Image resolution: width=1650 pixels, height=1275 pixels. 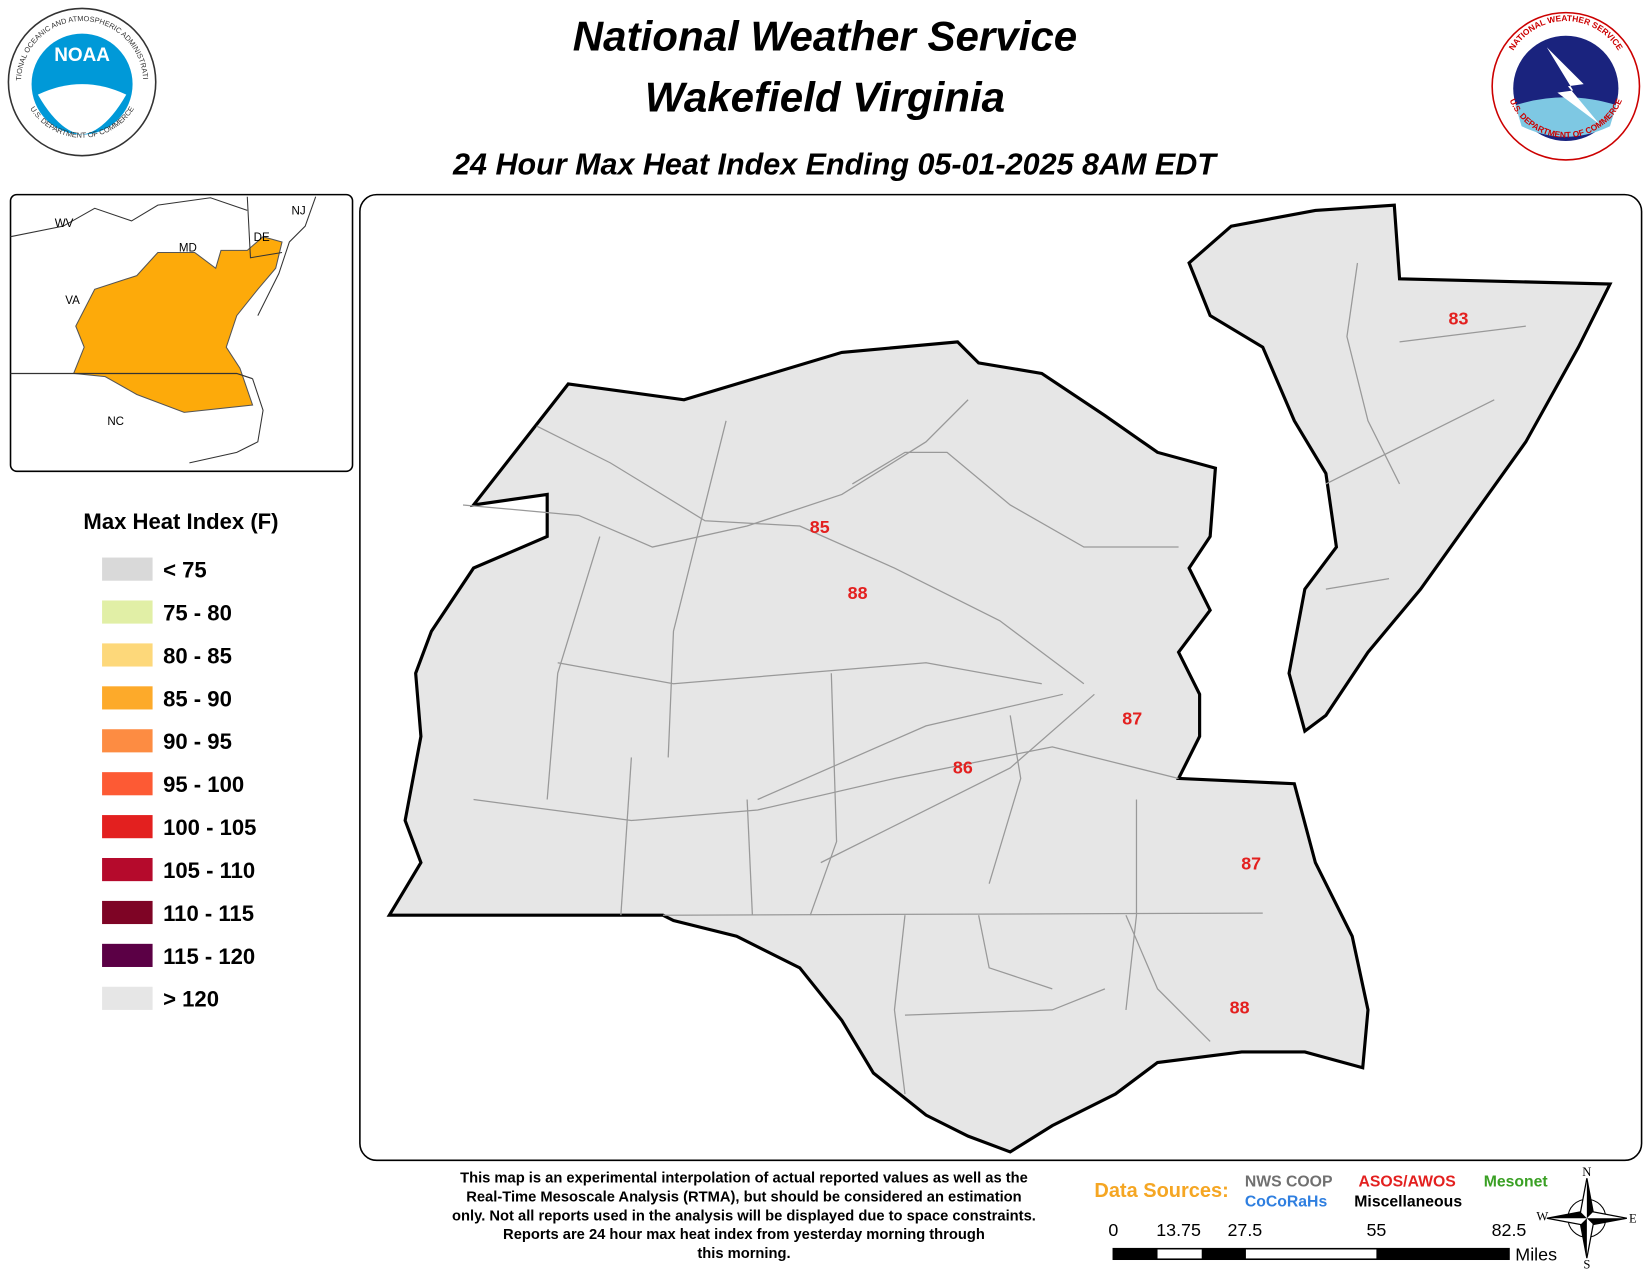 I want to click on legend-title: Max Heat Index (F), so click(x=180, y=521).